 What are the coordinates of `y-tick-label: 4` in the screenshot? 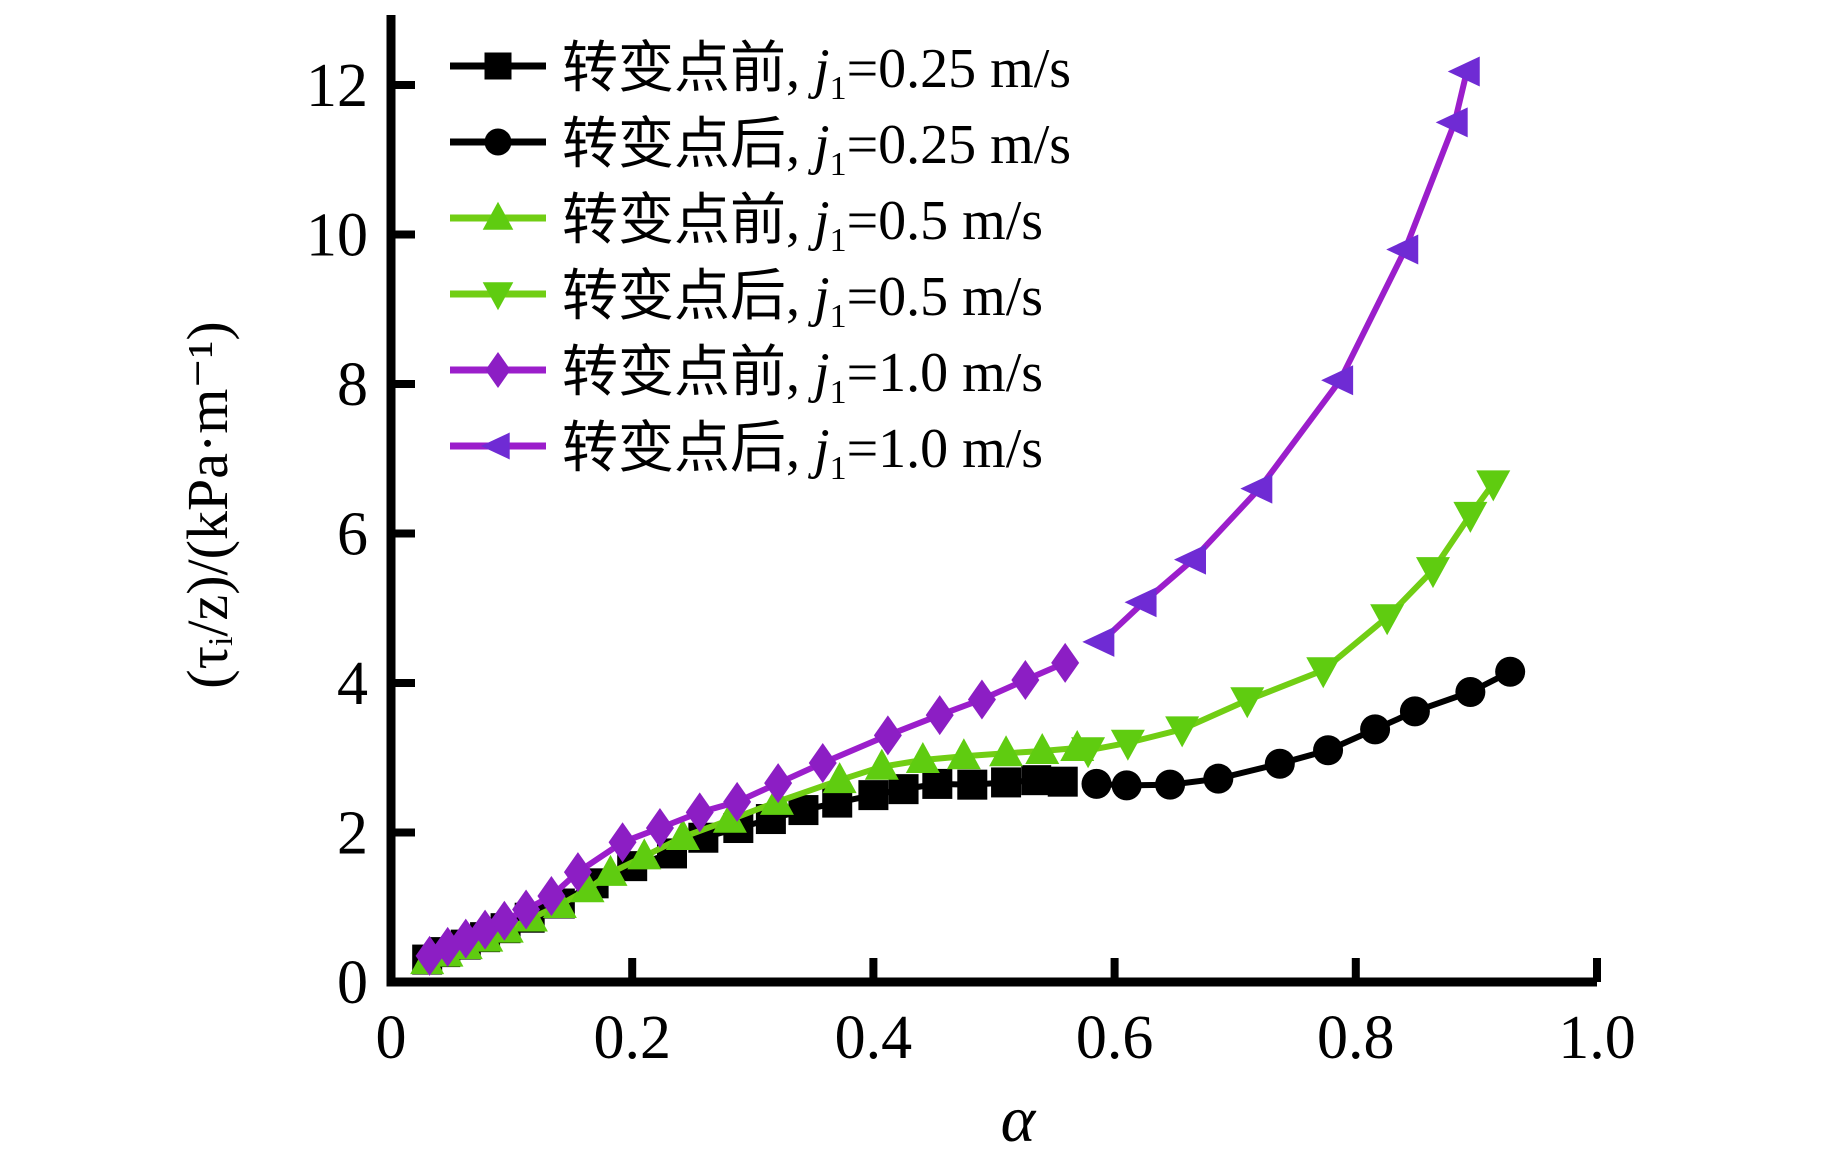 It's located at (352, 684).